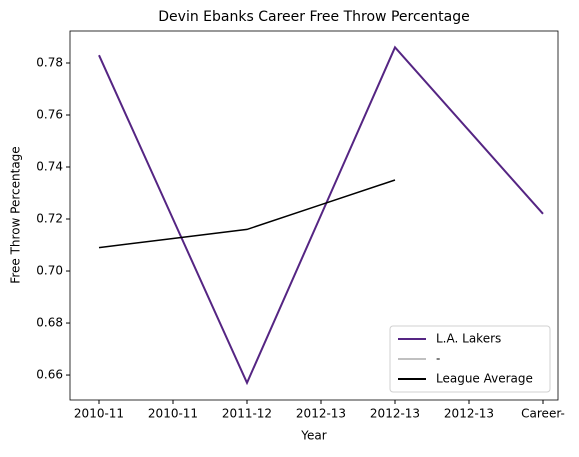  I want to click on x-tick-label: Career-, so click(543, 414).